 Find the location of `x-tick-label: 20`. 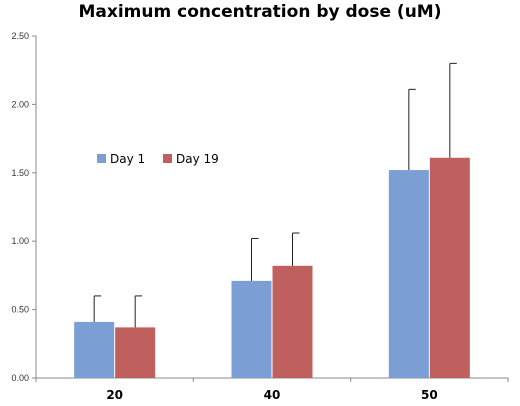

x-tick-label: 20 is located at coordinates (114, 395).